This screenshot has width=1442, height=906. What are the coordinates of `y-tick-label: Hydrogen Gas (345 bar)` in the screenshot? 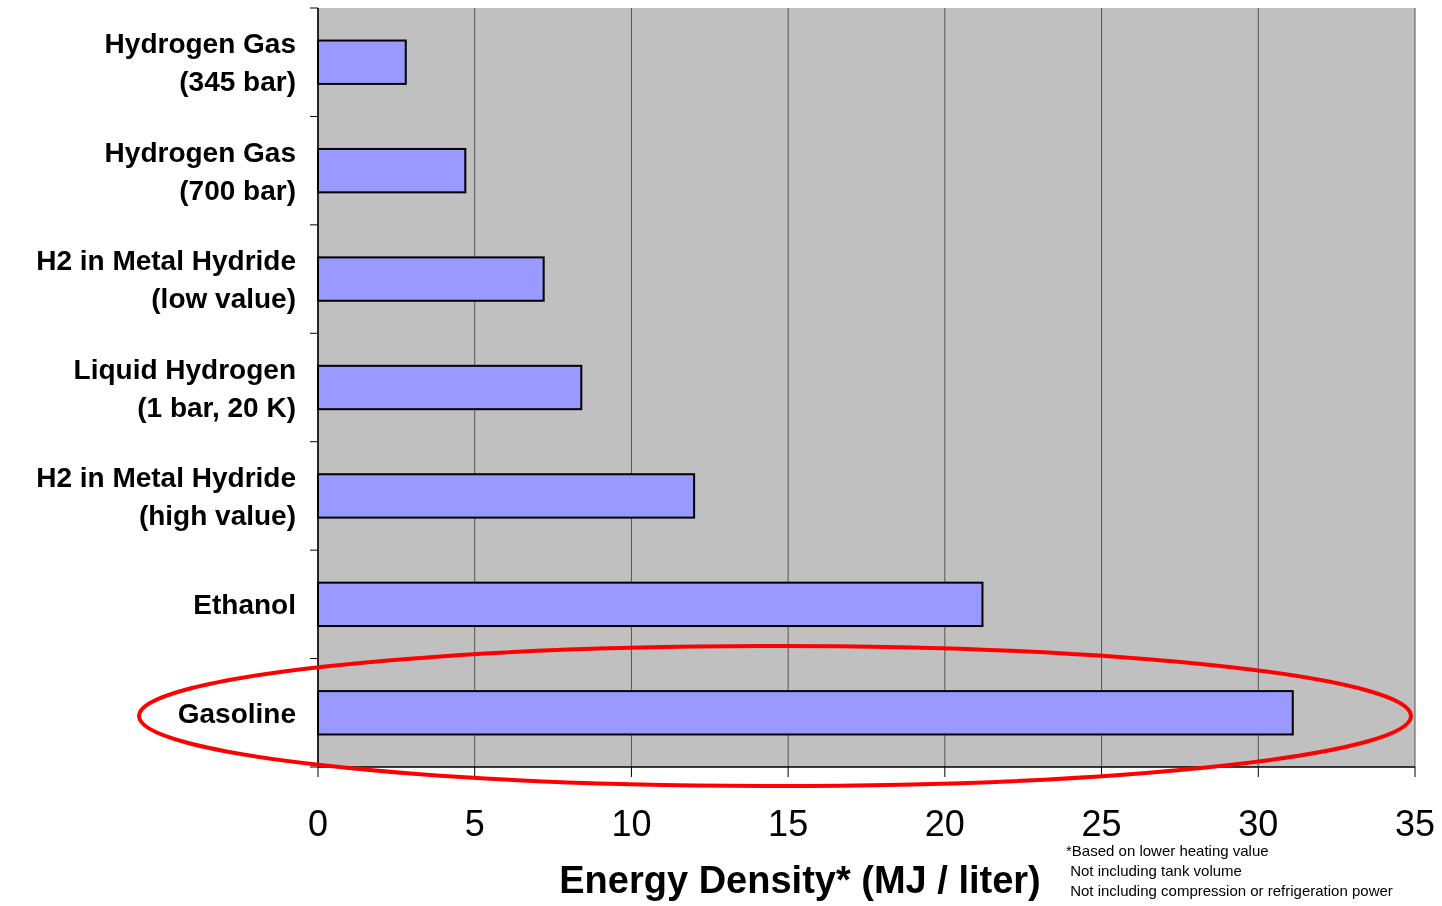 It's located at (200, 63).